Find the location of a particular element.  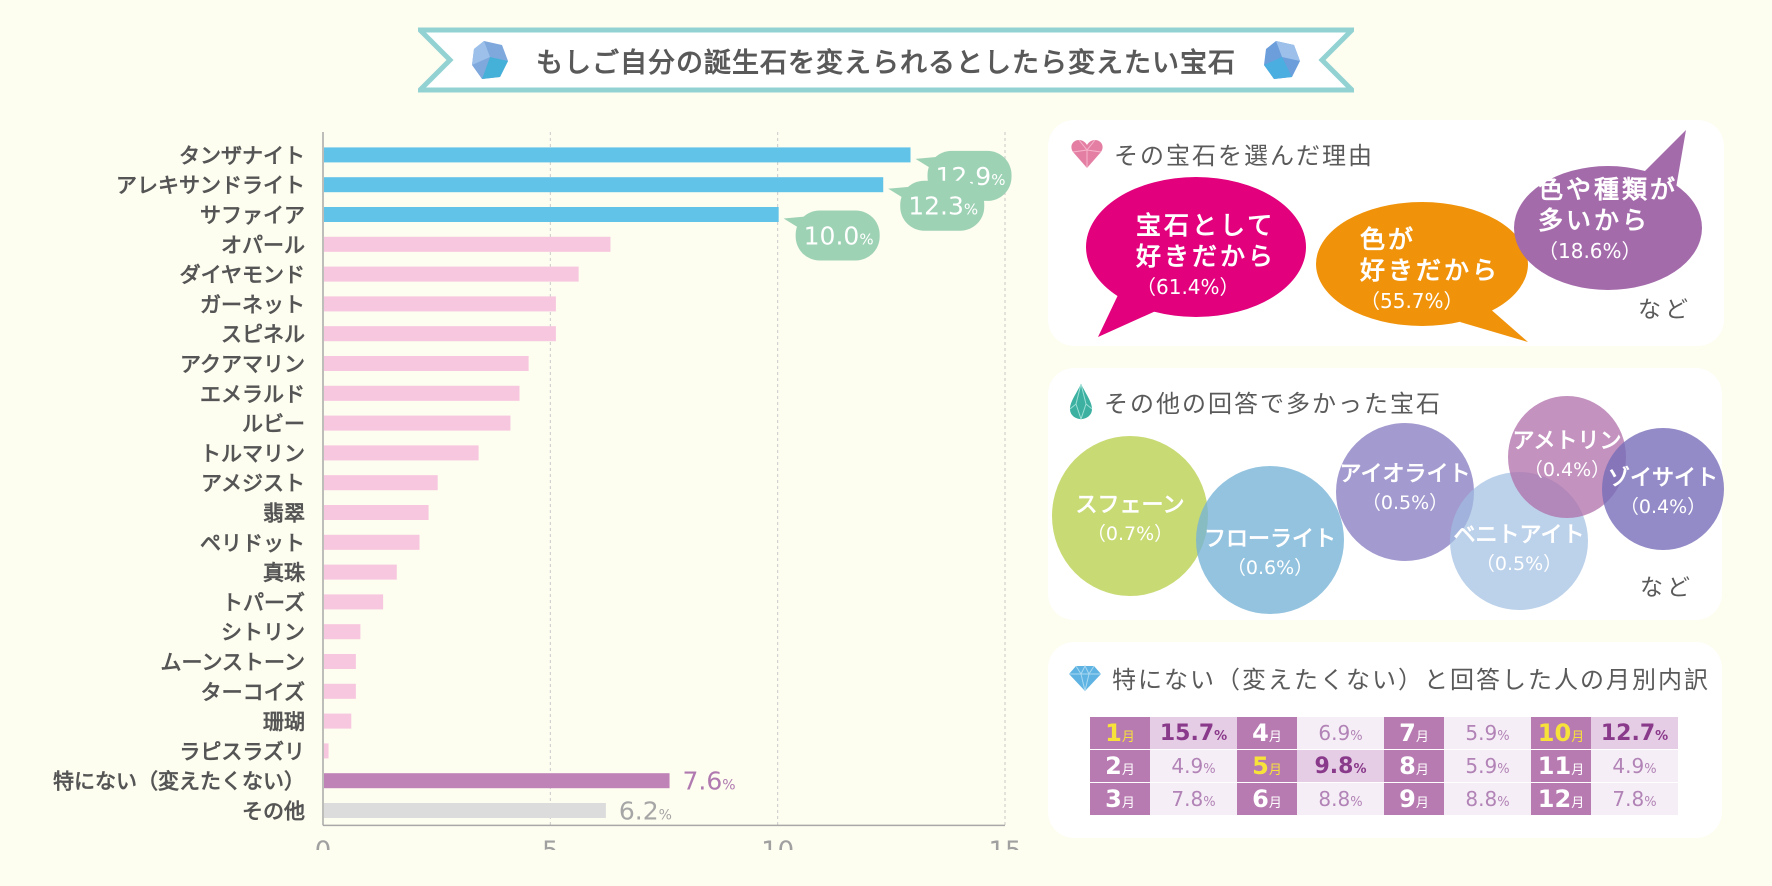

reason-2-line1: 色が is located at coordinates (1388, 239).